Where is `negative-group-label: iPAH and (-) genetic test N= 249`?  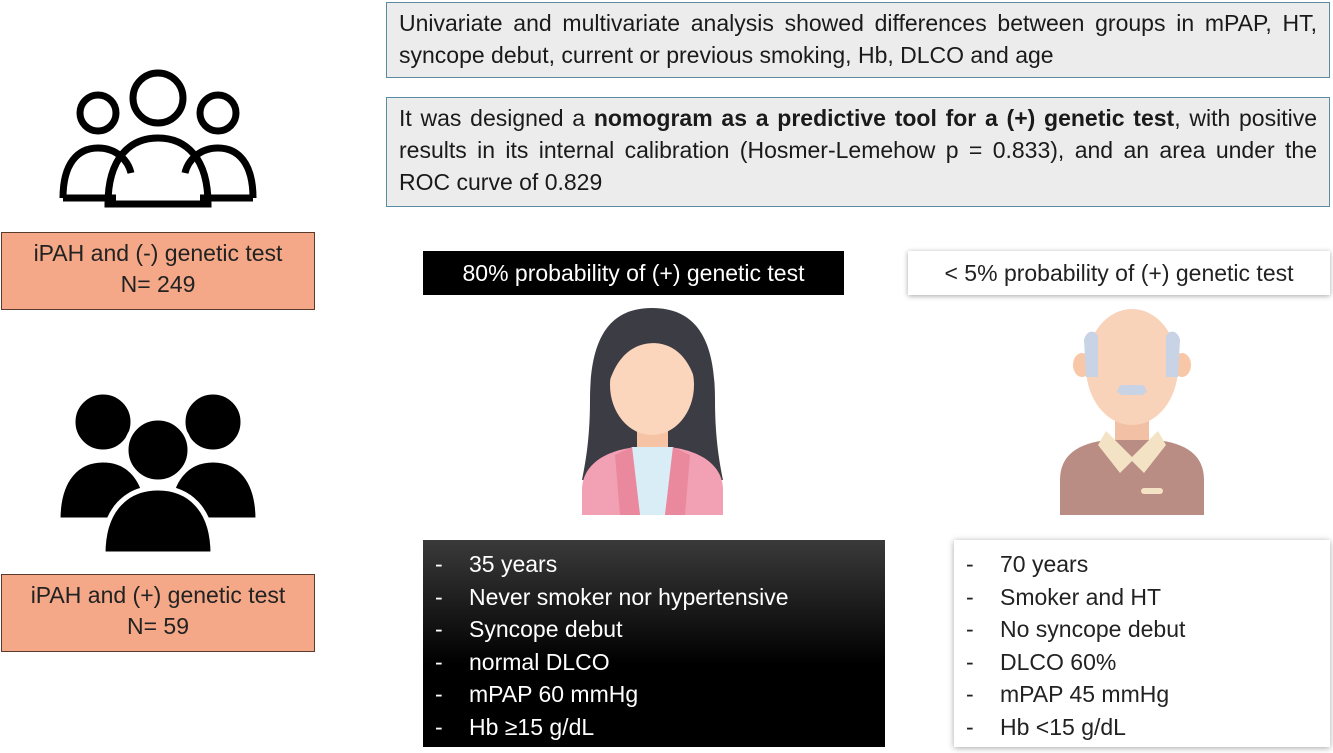
negative-group-label: iPAH and (-) genetic test N= 249 is located at coordinates (158, 271).